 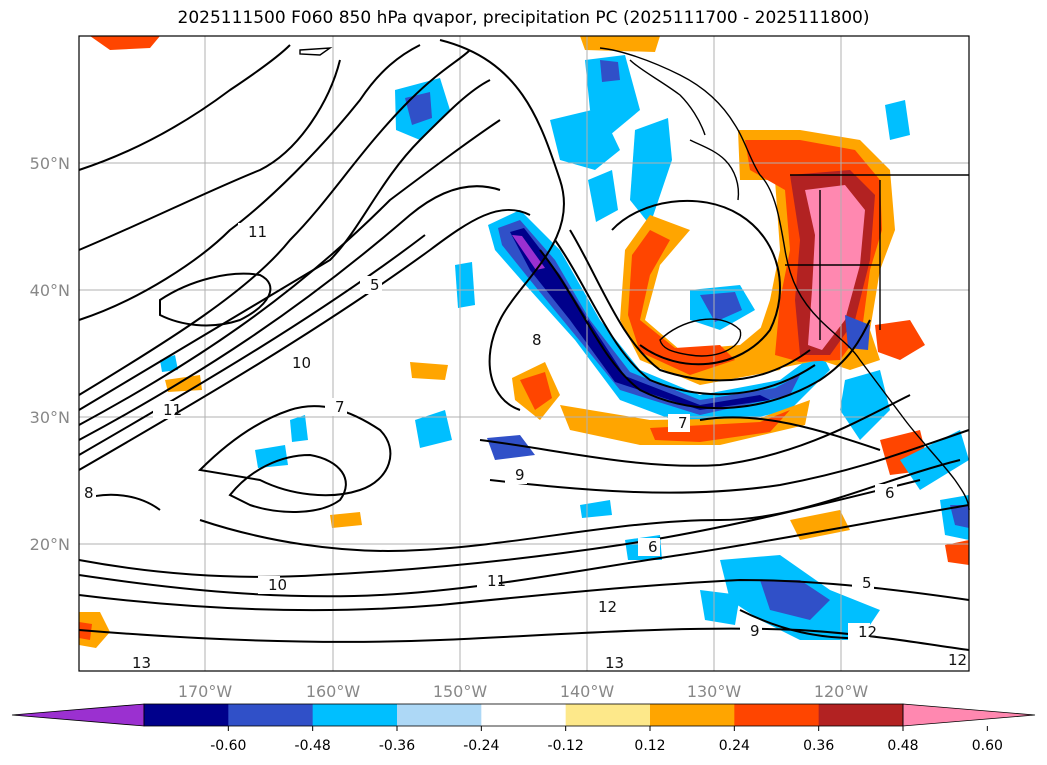 I want to click on lat-label-30: 30°N, so click(x=50, y=417).